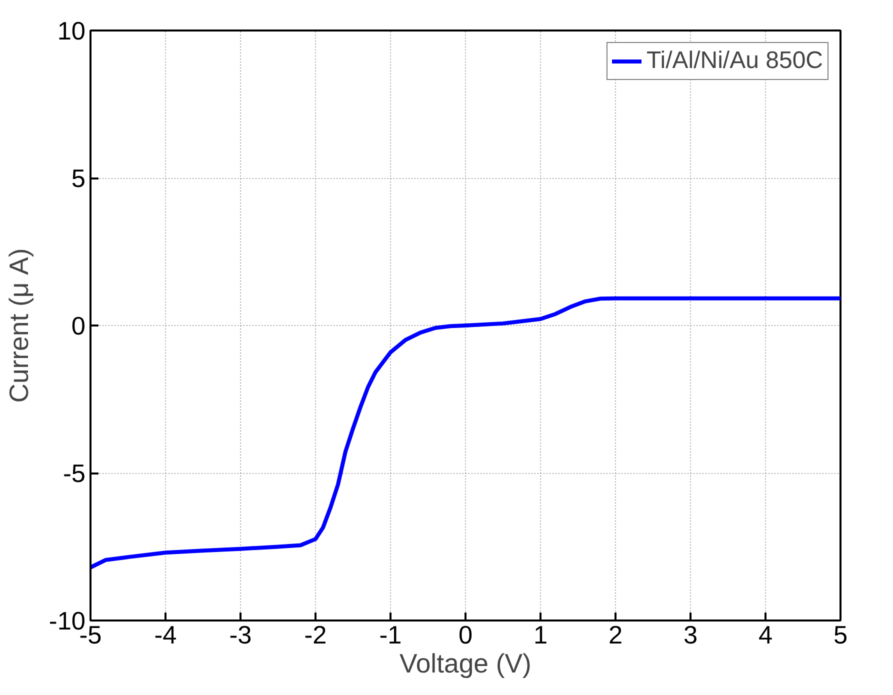 The image size is (893, 695). What do you see at coordinates (19, 325) in the screenshot?
I see `y-axis-title: Current (μ A)` at bounding box center [19, 325].